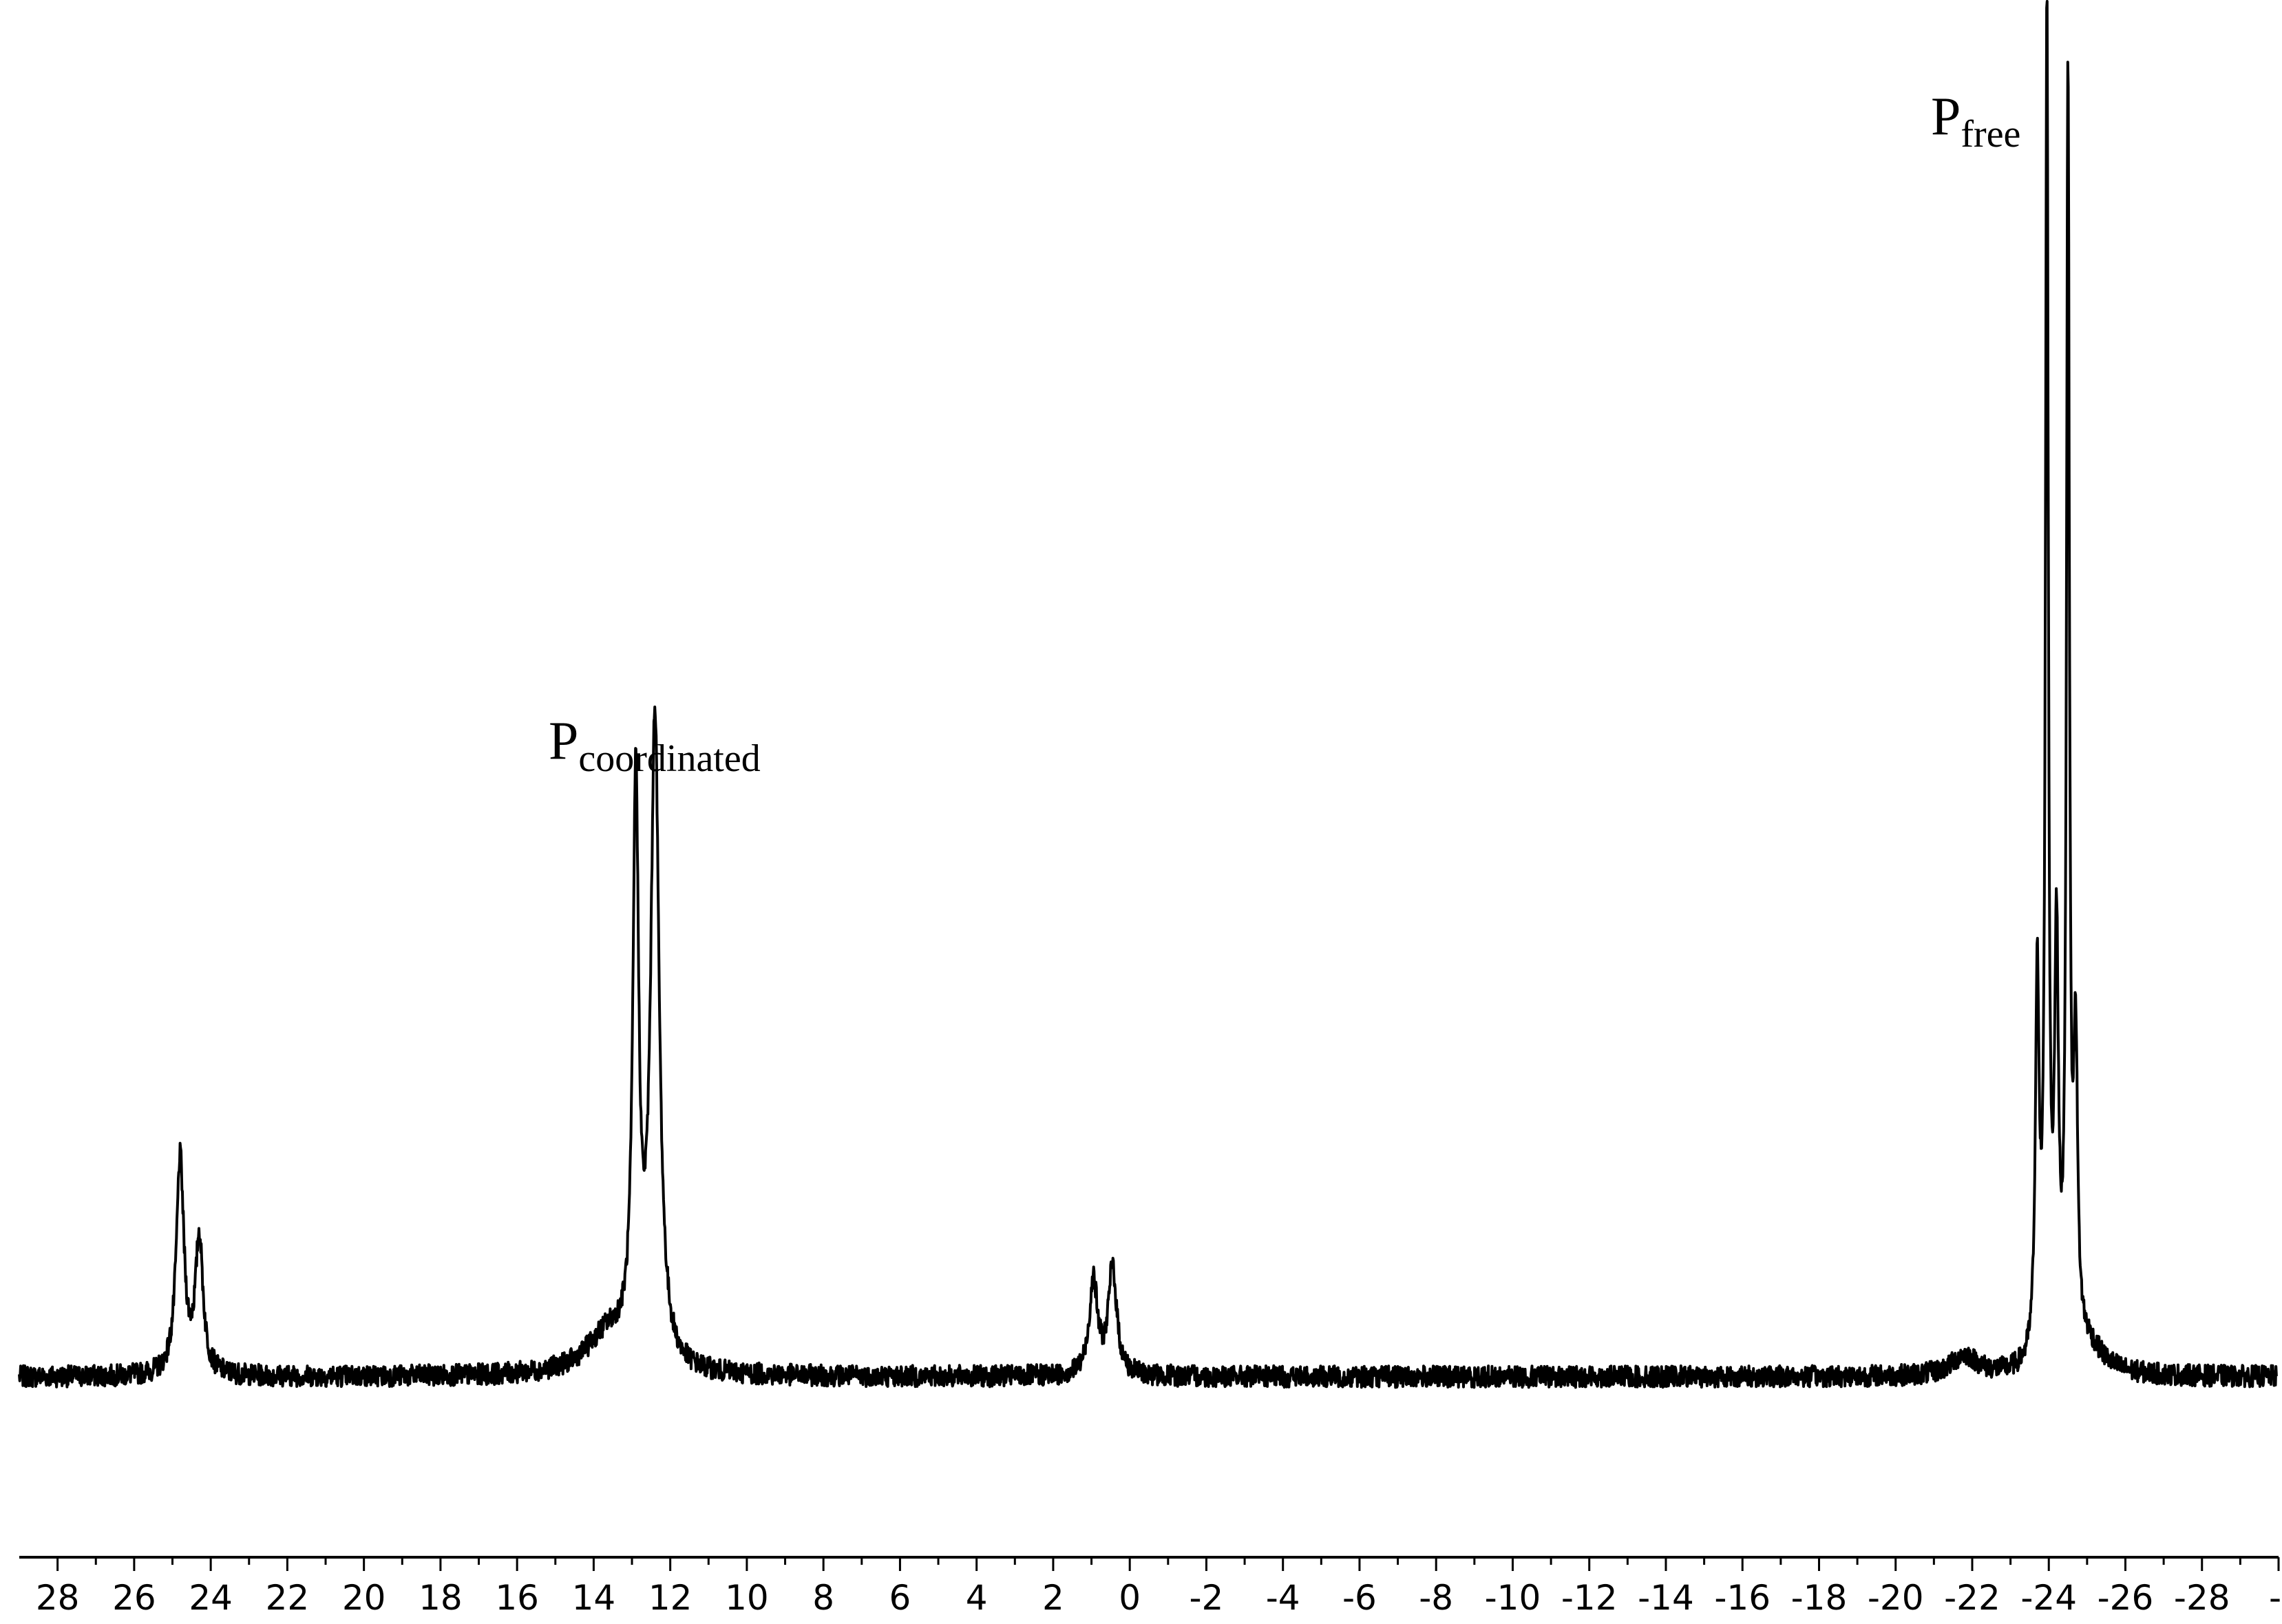 The width and height of the screenshot is (2282, 1624). What do you see at coordinates (2126, 1598) in the screenshot?
I see `x-tick-label: -26` at bounding box center [2126, 1598].